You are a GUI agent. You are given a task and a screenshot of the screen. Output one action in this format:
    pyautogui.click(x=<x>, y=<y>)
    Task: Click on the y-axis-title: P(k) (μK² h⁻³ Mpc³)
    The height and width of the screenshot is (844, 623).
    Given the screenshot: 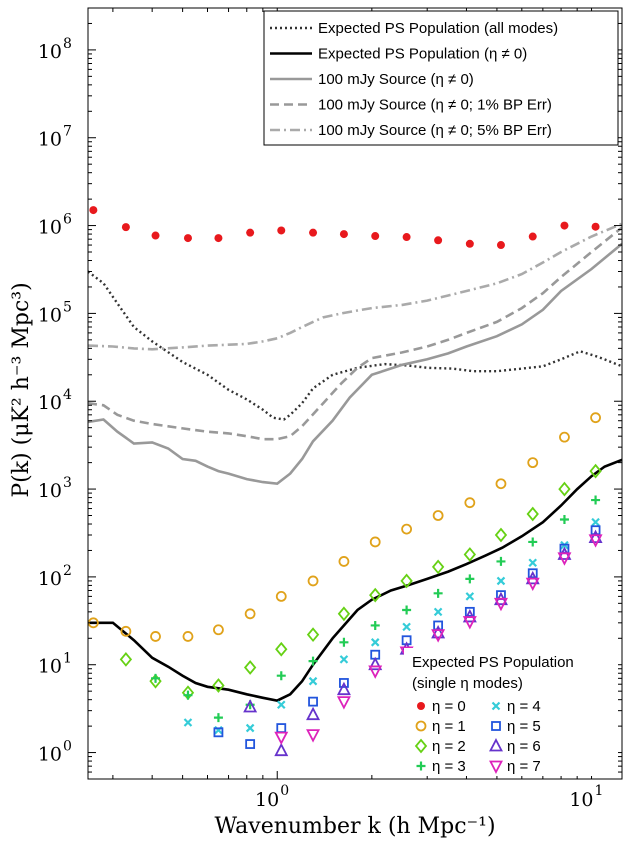 What is the action you would take?
    pyautogui.click(x=21, y=389)
    